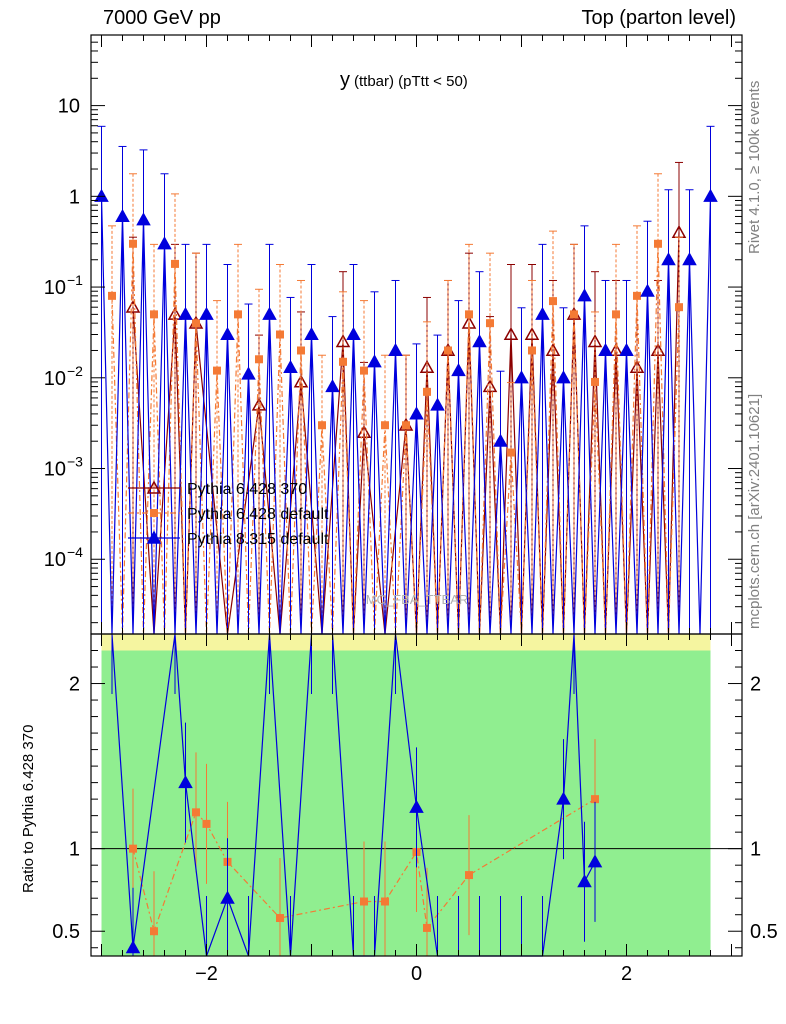  I want to click on y-tick-exponent: −3, so click(75, 462).